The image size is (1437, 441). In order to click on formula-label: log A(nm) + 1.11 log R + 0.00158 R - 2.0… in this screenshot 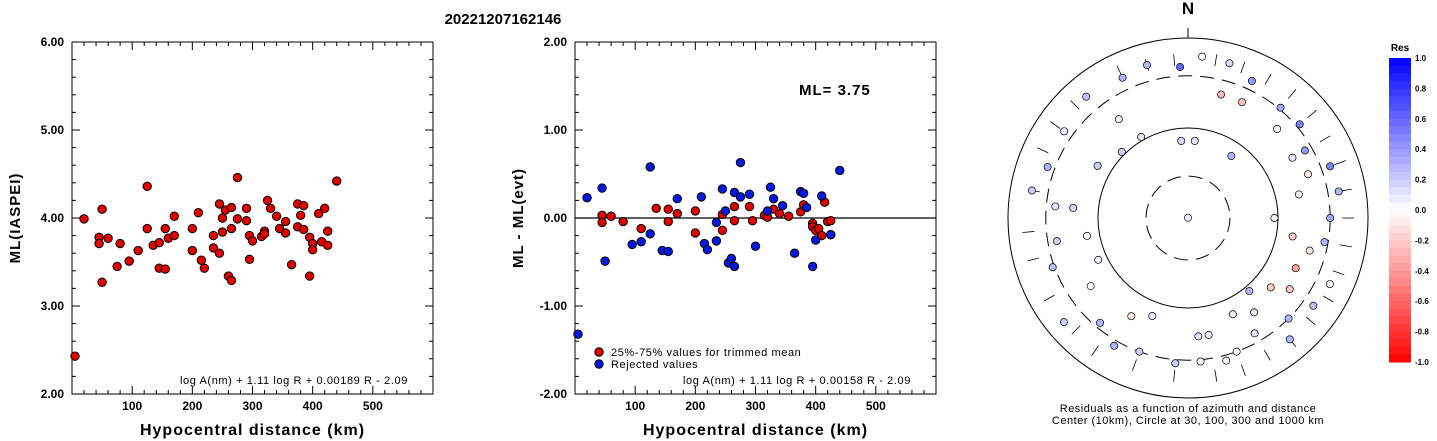, I will do `click(797, 381)`.